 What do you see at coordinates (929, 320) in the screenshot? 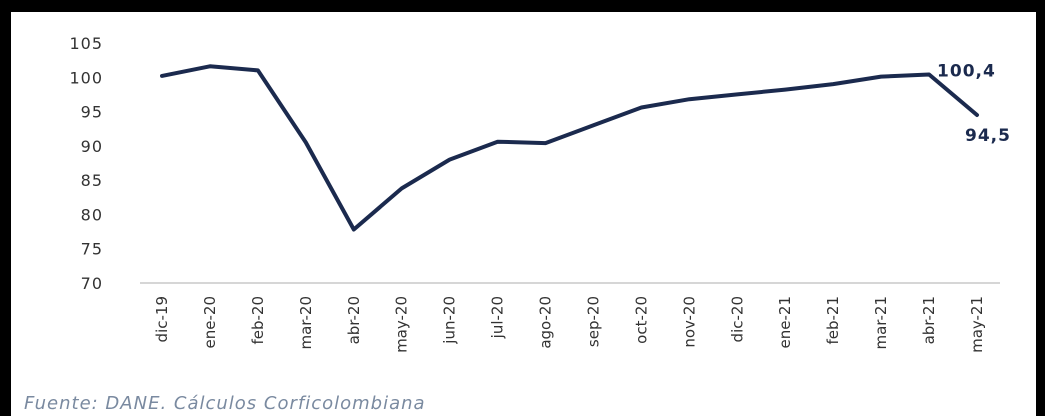
I see `x-tick-label: abr-21` at bounding box center [929, 320].